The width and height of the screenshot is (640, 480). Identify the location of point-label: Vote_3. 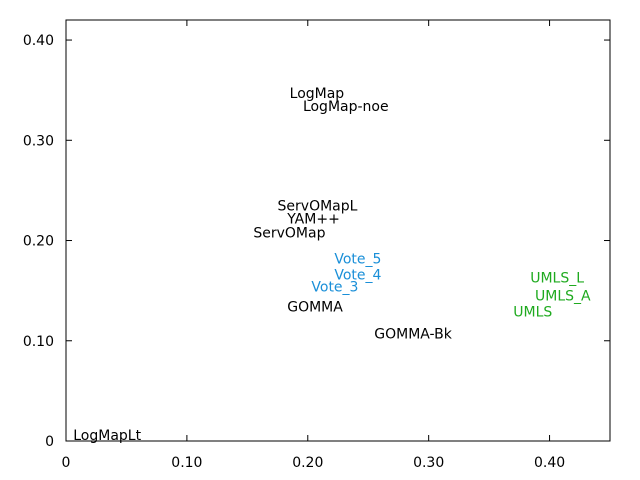
(334, 288).